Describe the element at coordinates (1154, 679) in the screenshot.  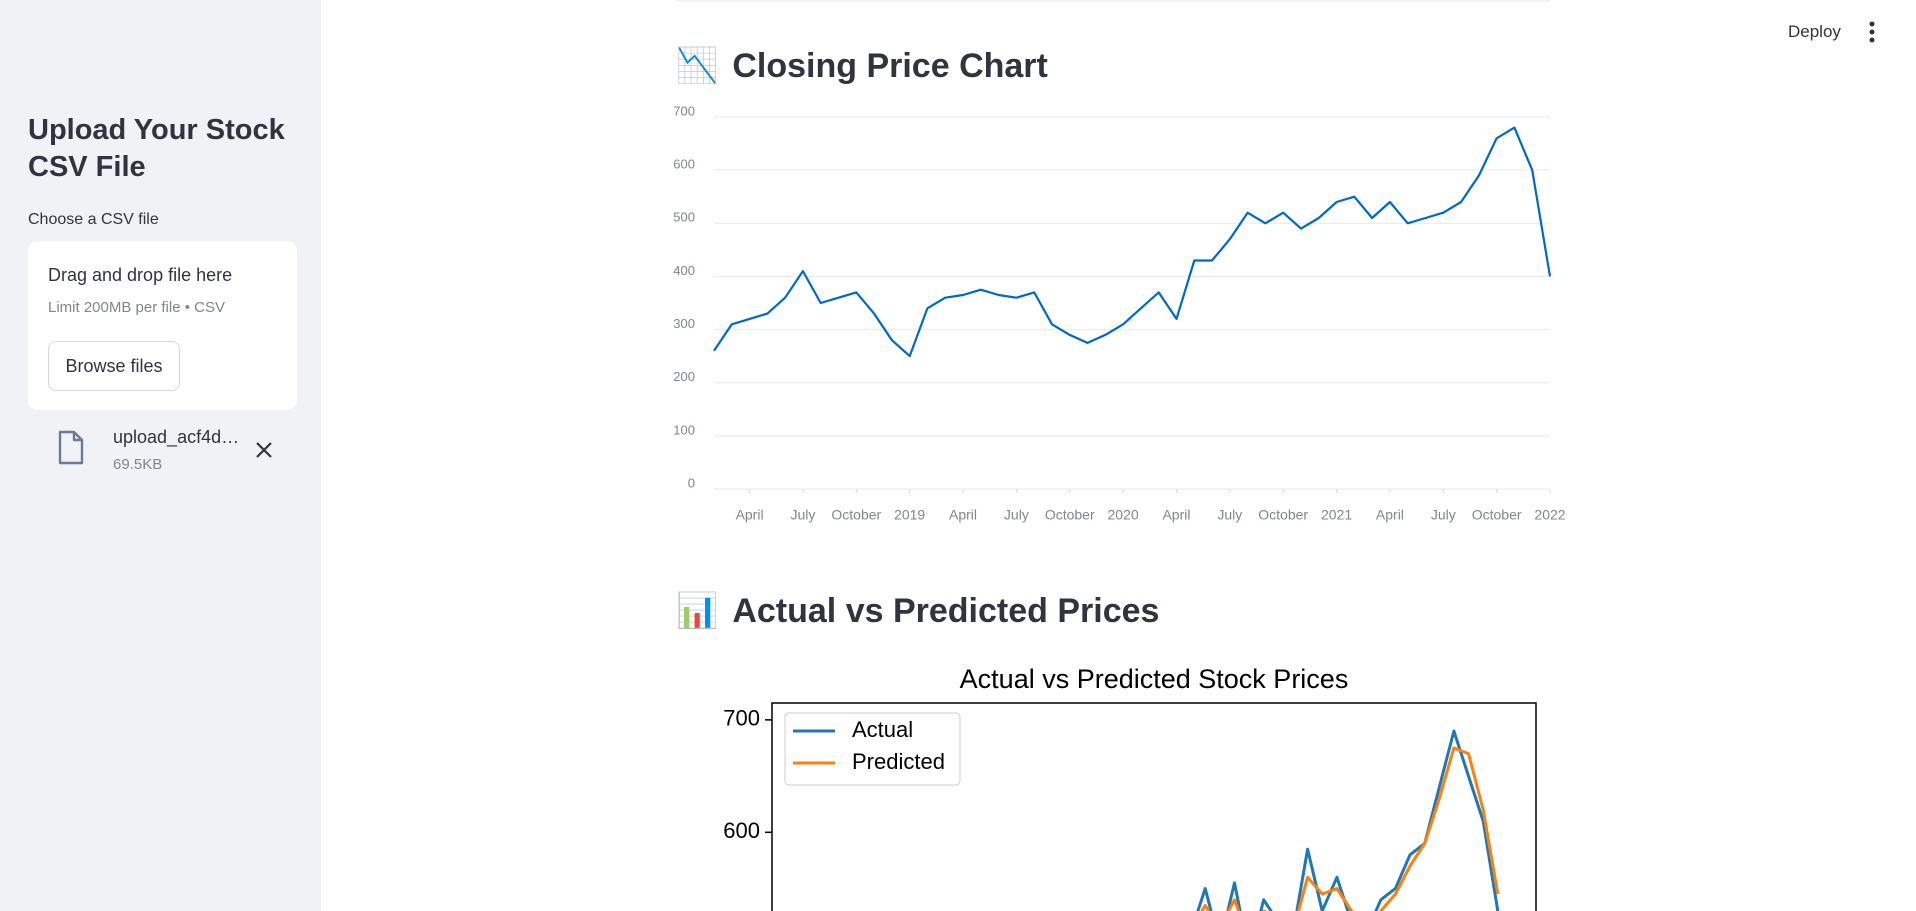
I see `chart-title: Actual vs Predicted Stock Prices` at that location.